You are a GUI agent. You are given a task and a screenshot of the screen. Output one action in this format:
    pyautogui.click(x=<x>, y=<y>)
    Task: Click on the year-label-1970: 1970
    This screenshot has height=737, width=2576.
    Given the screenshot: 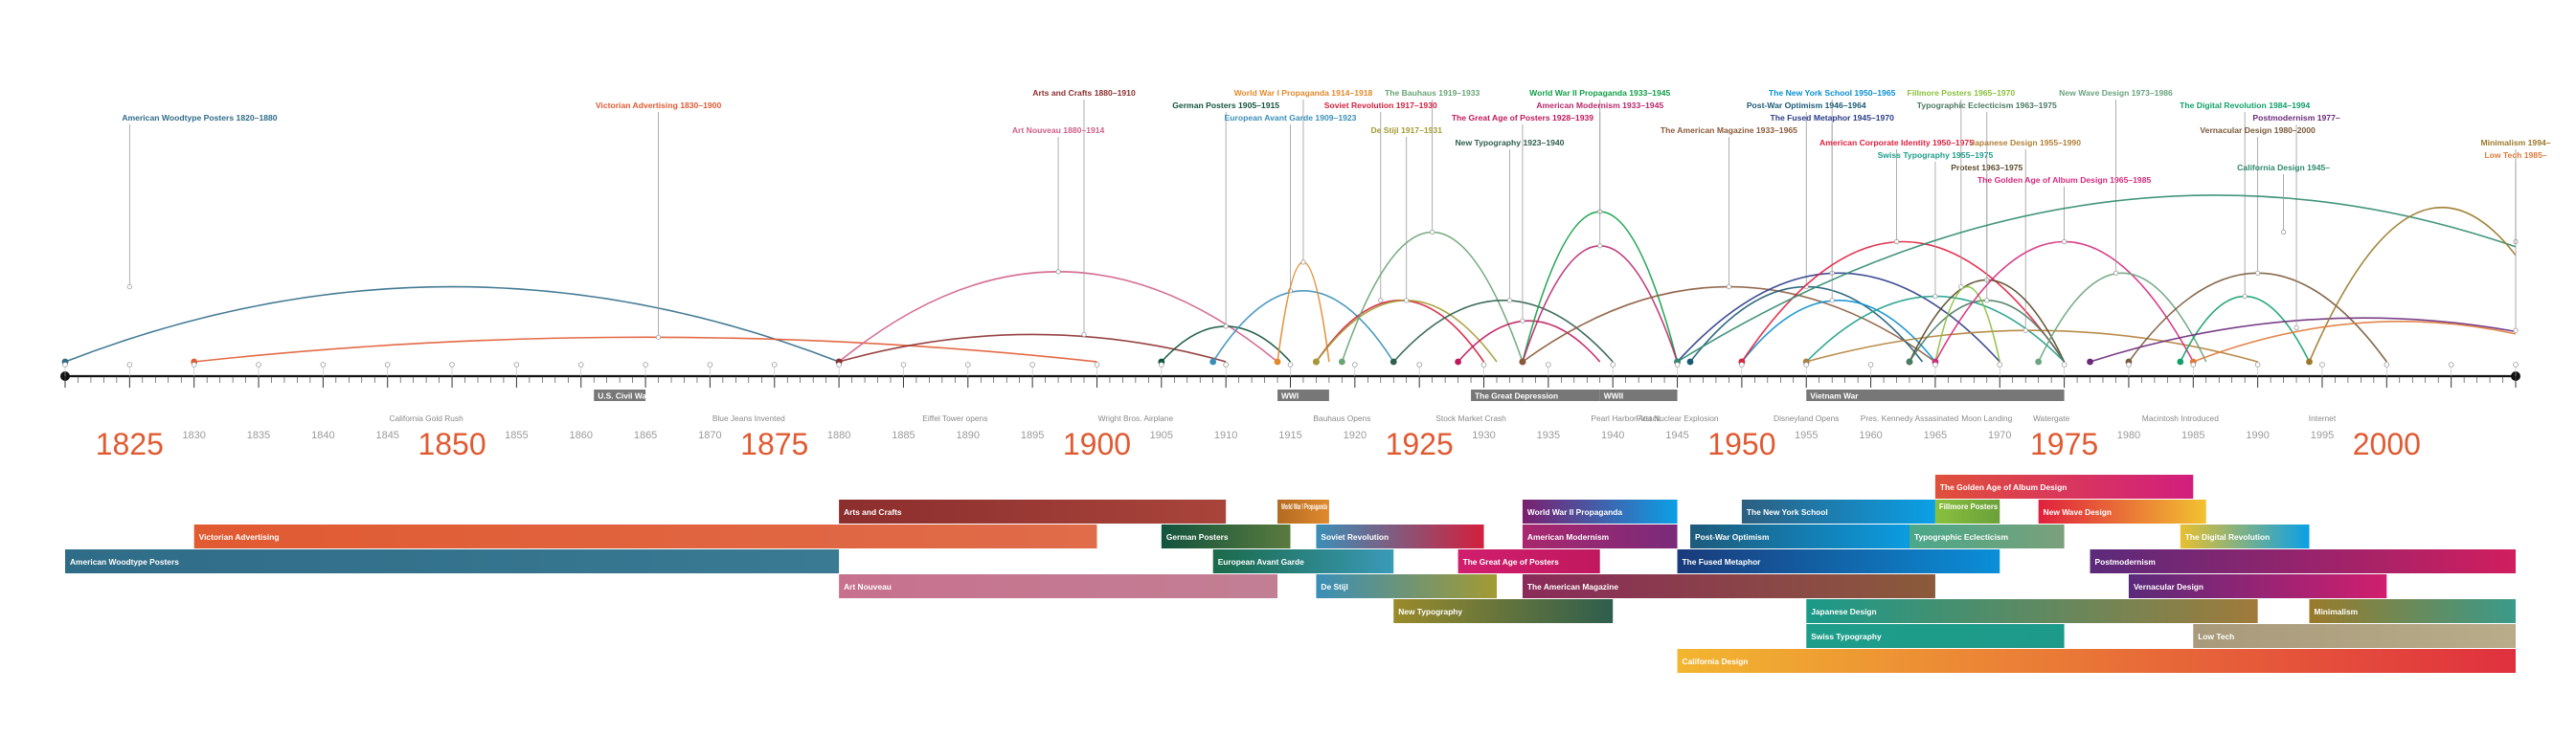 What is the action you would take?
    pyautogui.click(x=2000, y=435)
    